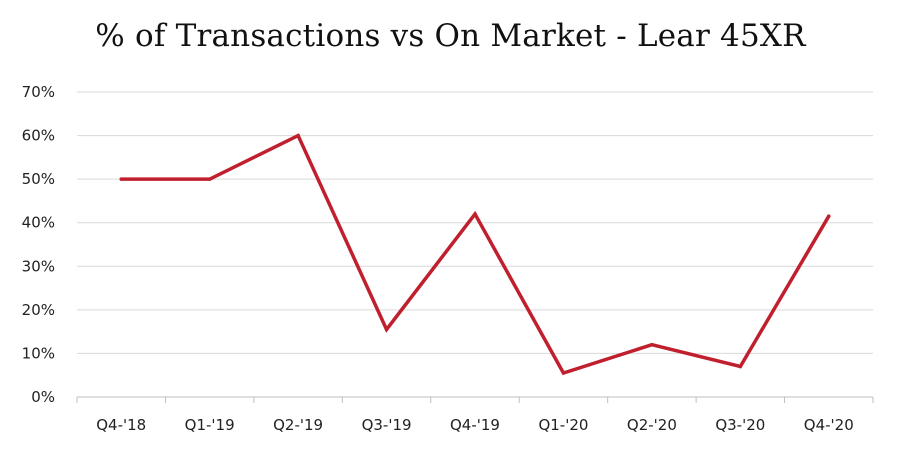  Describe the element at coordinates (740, 425) in the screenshot. I see `x-tick-label: Q3-'20` at that location.